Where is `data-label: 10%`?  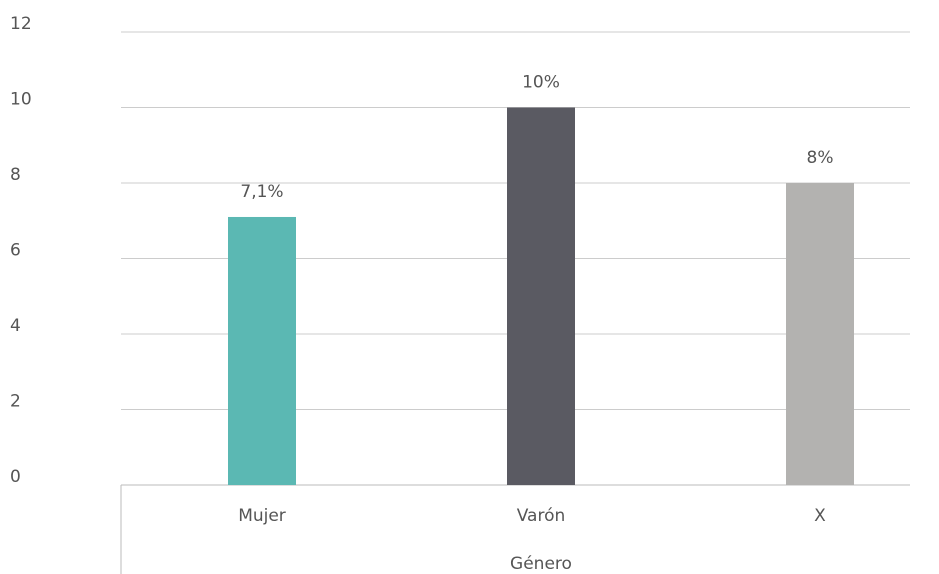
data-label: 10% is located at coordinates (541, 83).